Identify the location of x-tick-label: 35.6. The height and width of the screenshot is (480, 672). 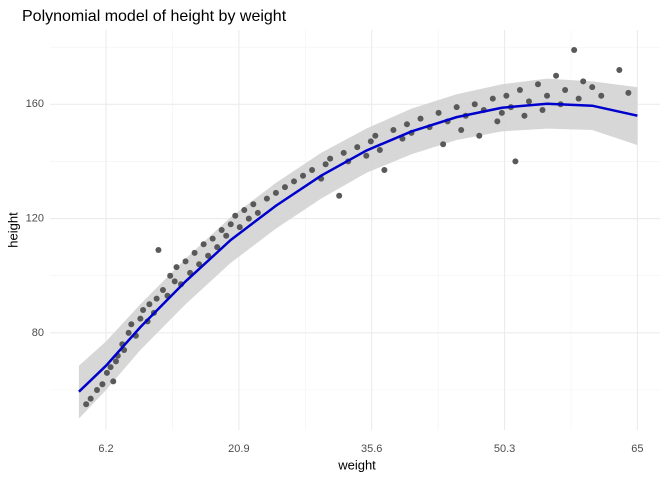
(371, 449).